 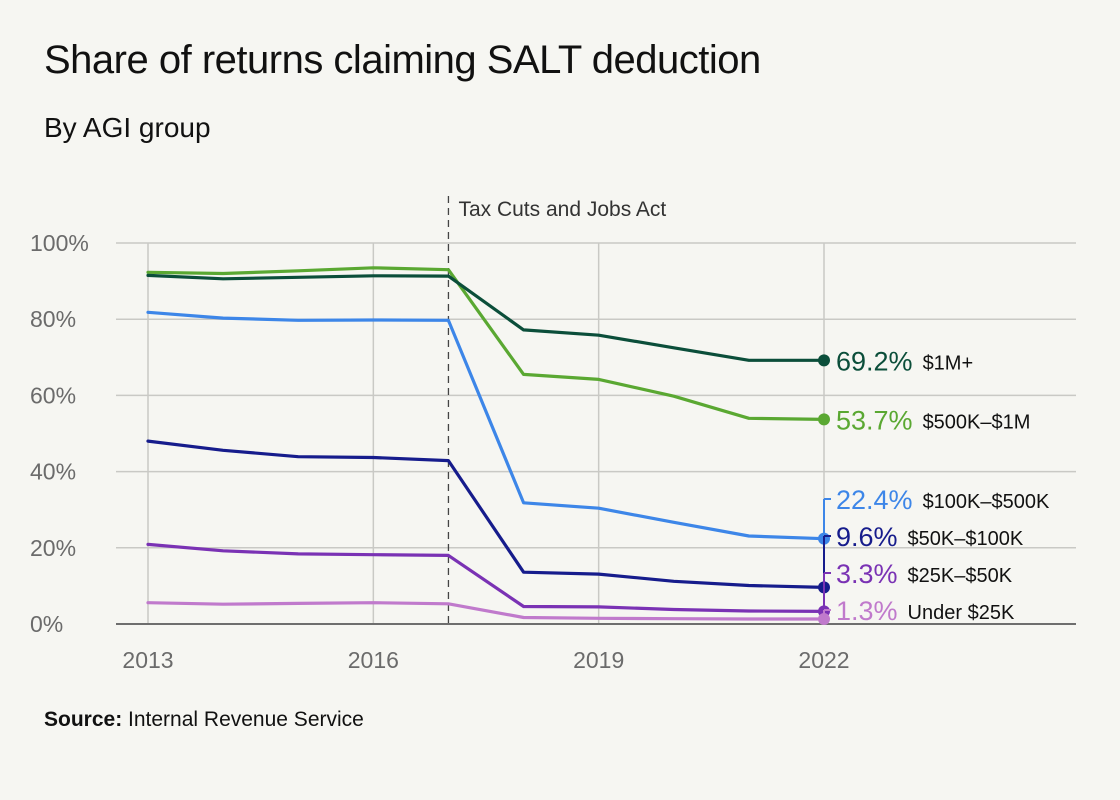 What do you see at coordinates (867, 537) in the screenshot?
I see `series-end-value: 9.6%` at bounding box center [867, 537].